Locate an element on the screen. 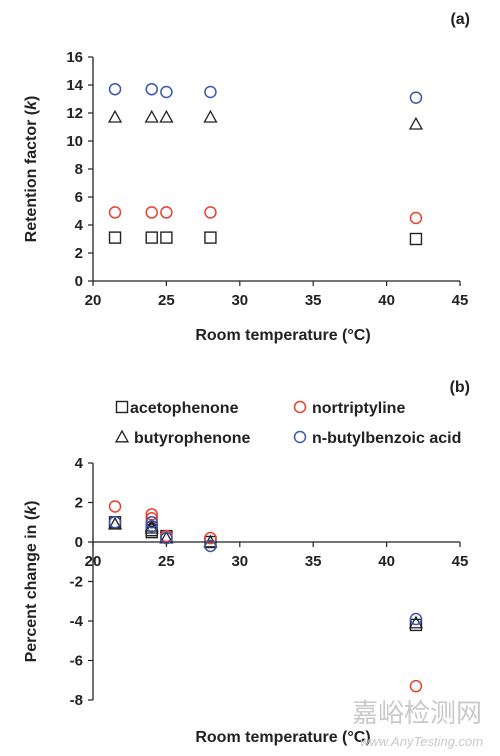 Image resolution: width=500 pixels, height=756 pixels. x-axis-label-a: Room temperature (°C) is located at coordinates (282, 335).